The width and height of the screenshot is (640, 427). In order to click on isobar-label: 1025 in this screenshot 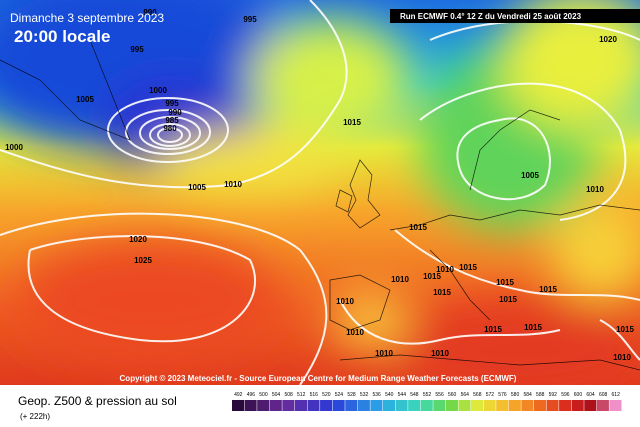, I will do `click(143, 260)`.